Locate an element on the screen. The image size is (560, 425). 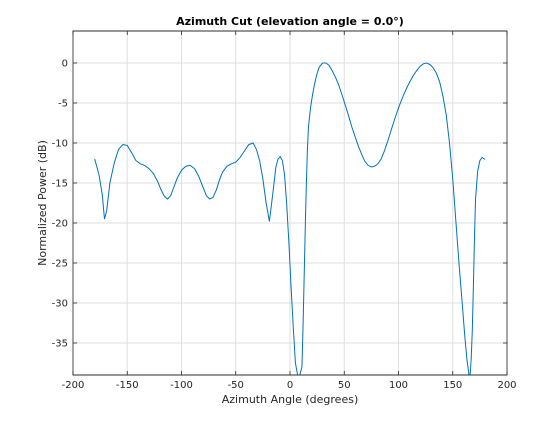
y-tick-label: -10 is located at coordinates (60, 144).